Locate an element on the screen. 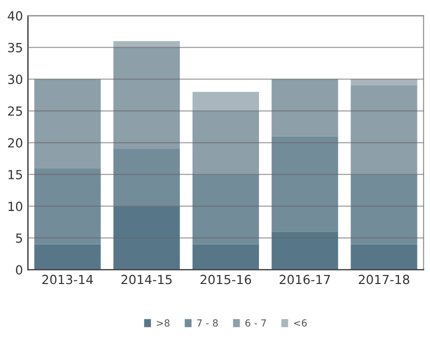 The width and height of the screenshot is (430, 348). x-tick-label: 2016-17 is located at coordinates (305, 279).